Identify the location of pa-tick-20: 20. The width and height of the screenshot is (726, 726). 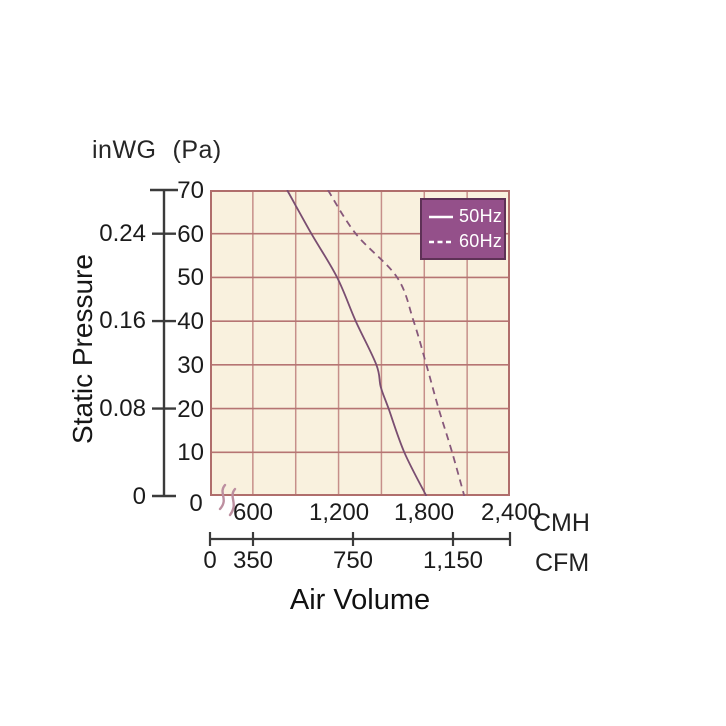
(190, 409).